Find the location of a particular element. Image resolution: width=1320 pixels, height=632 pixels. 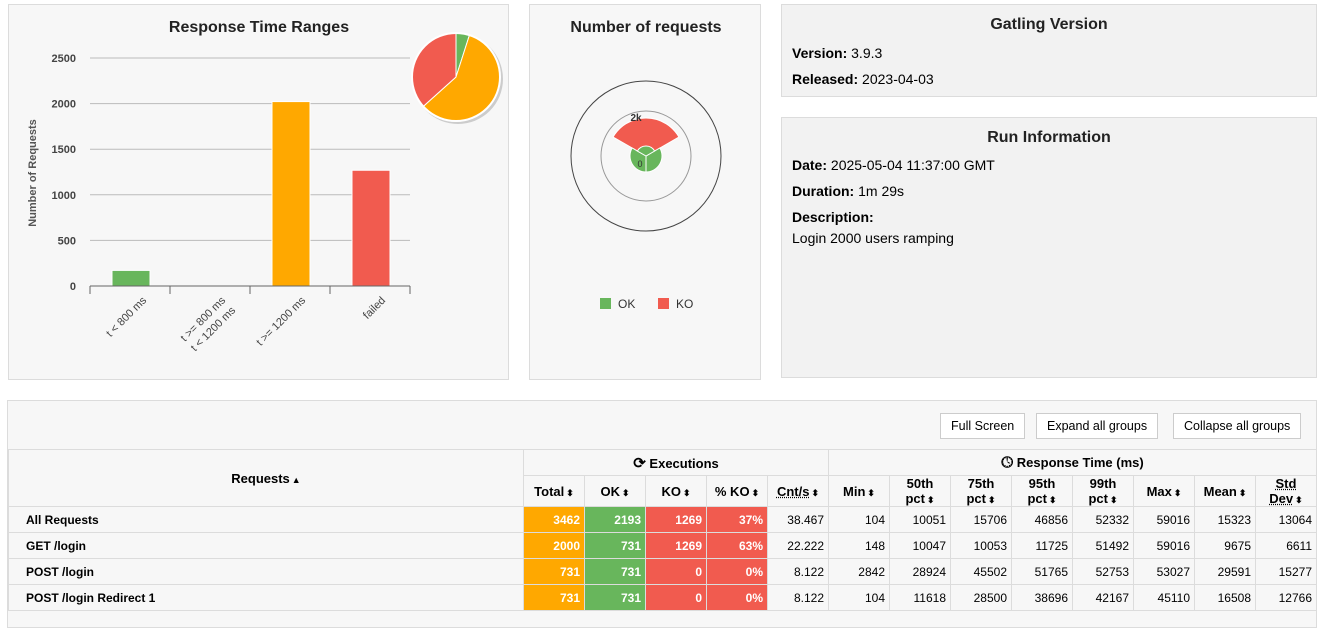

number-of-requests-chart: Number of requests 2k 0 OK KO is located at coordinates (646, 165).